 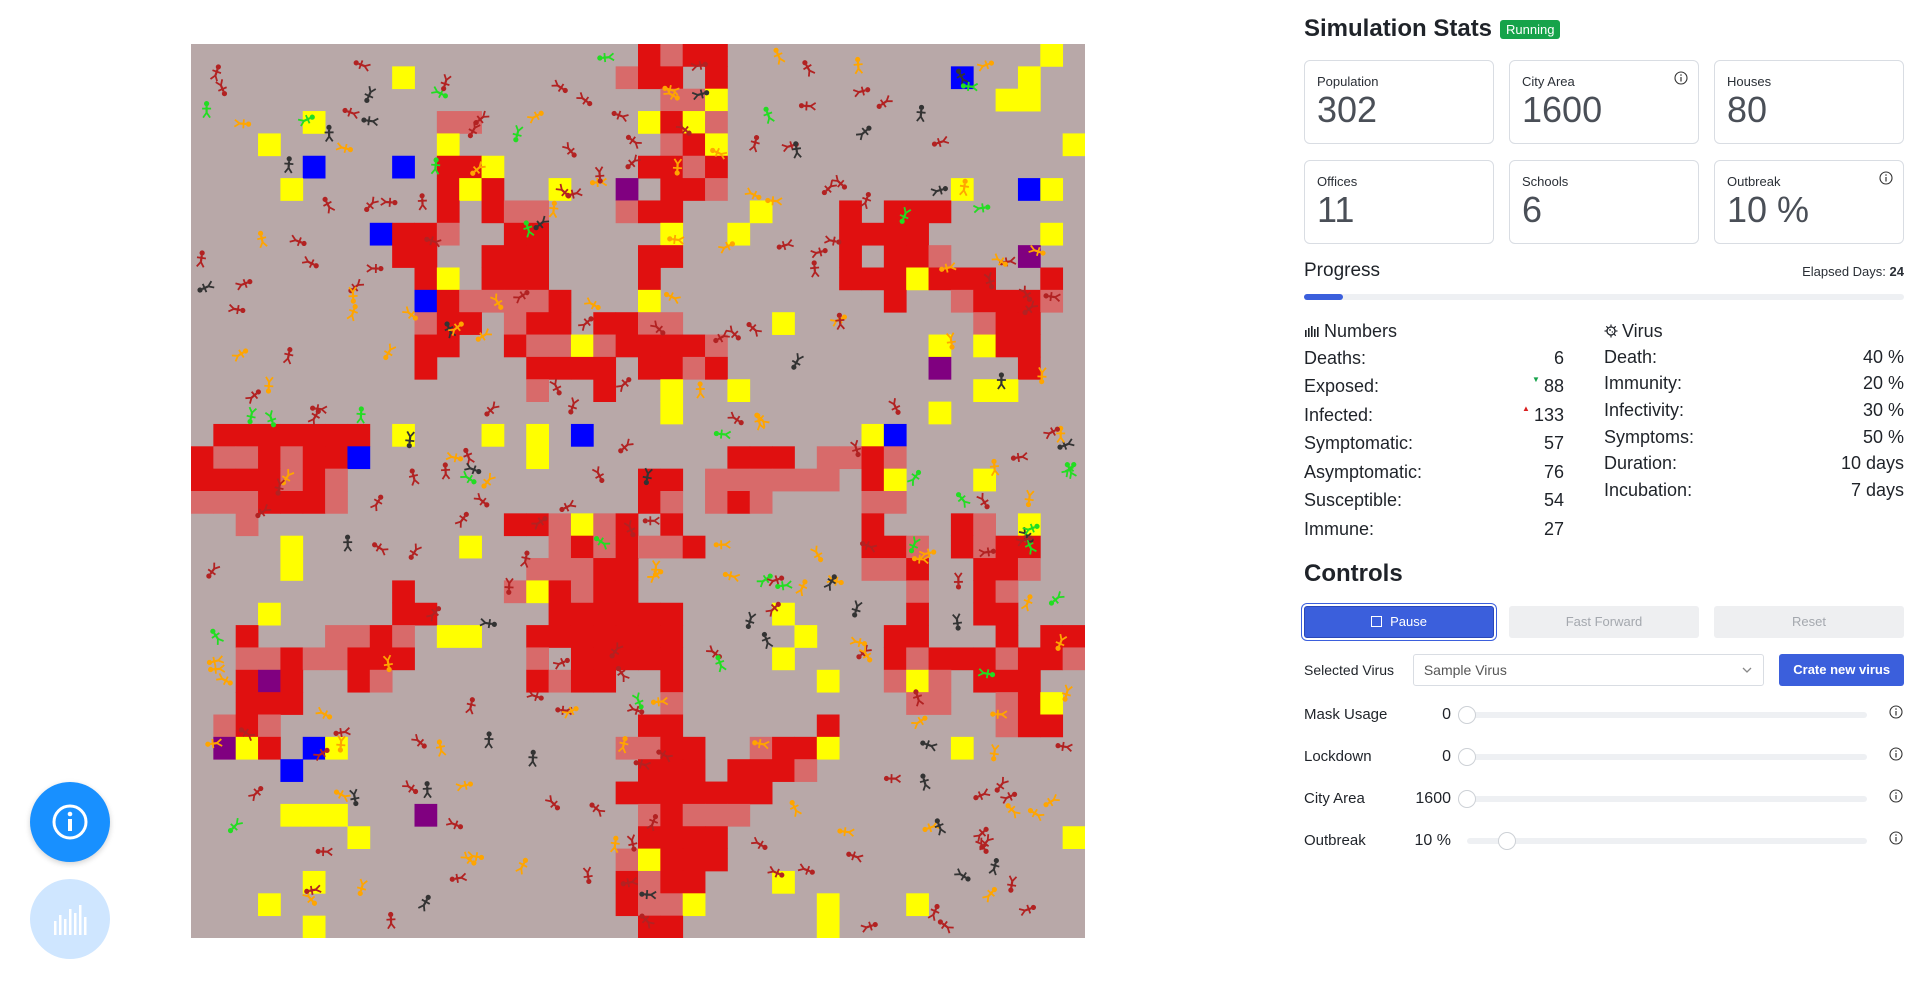 I want to click on virus-icon, so click(x=1611, y=331).